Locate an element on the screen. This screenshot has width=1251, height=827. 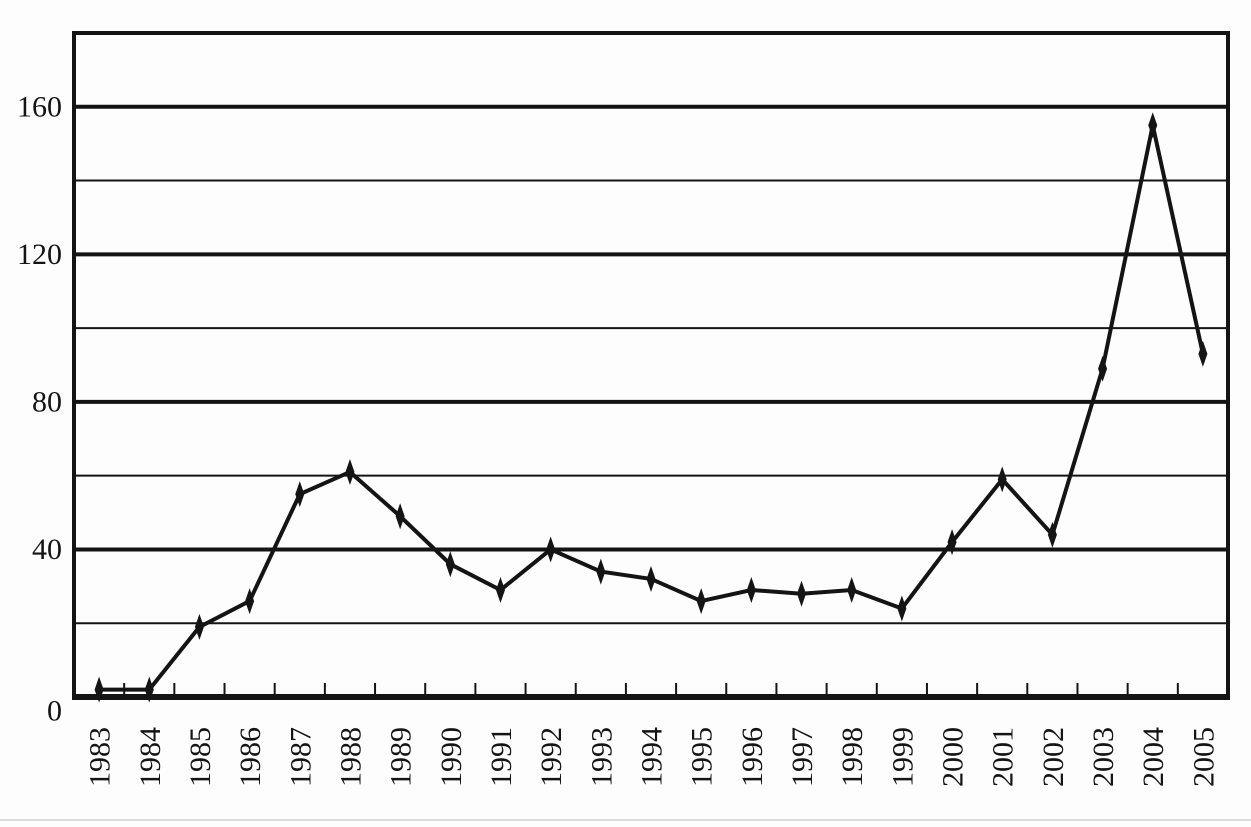
x-axis-label: 2003 is located at coordinates (1103, 757).